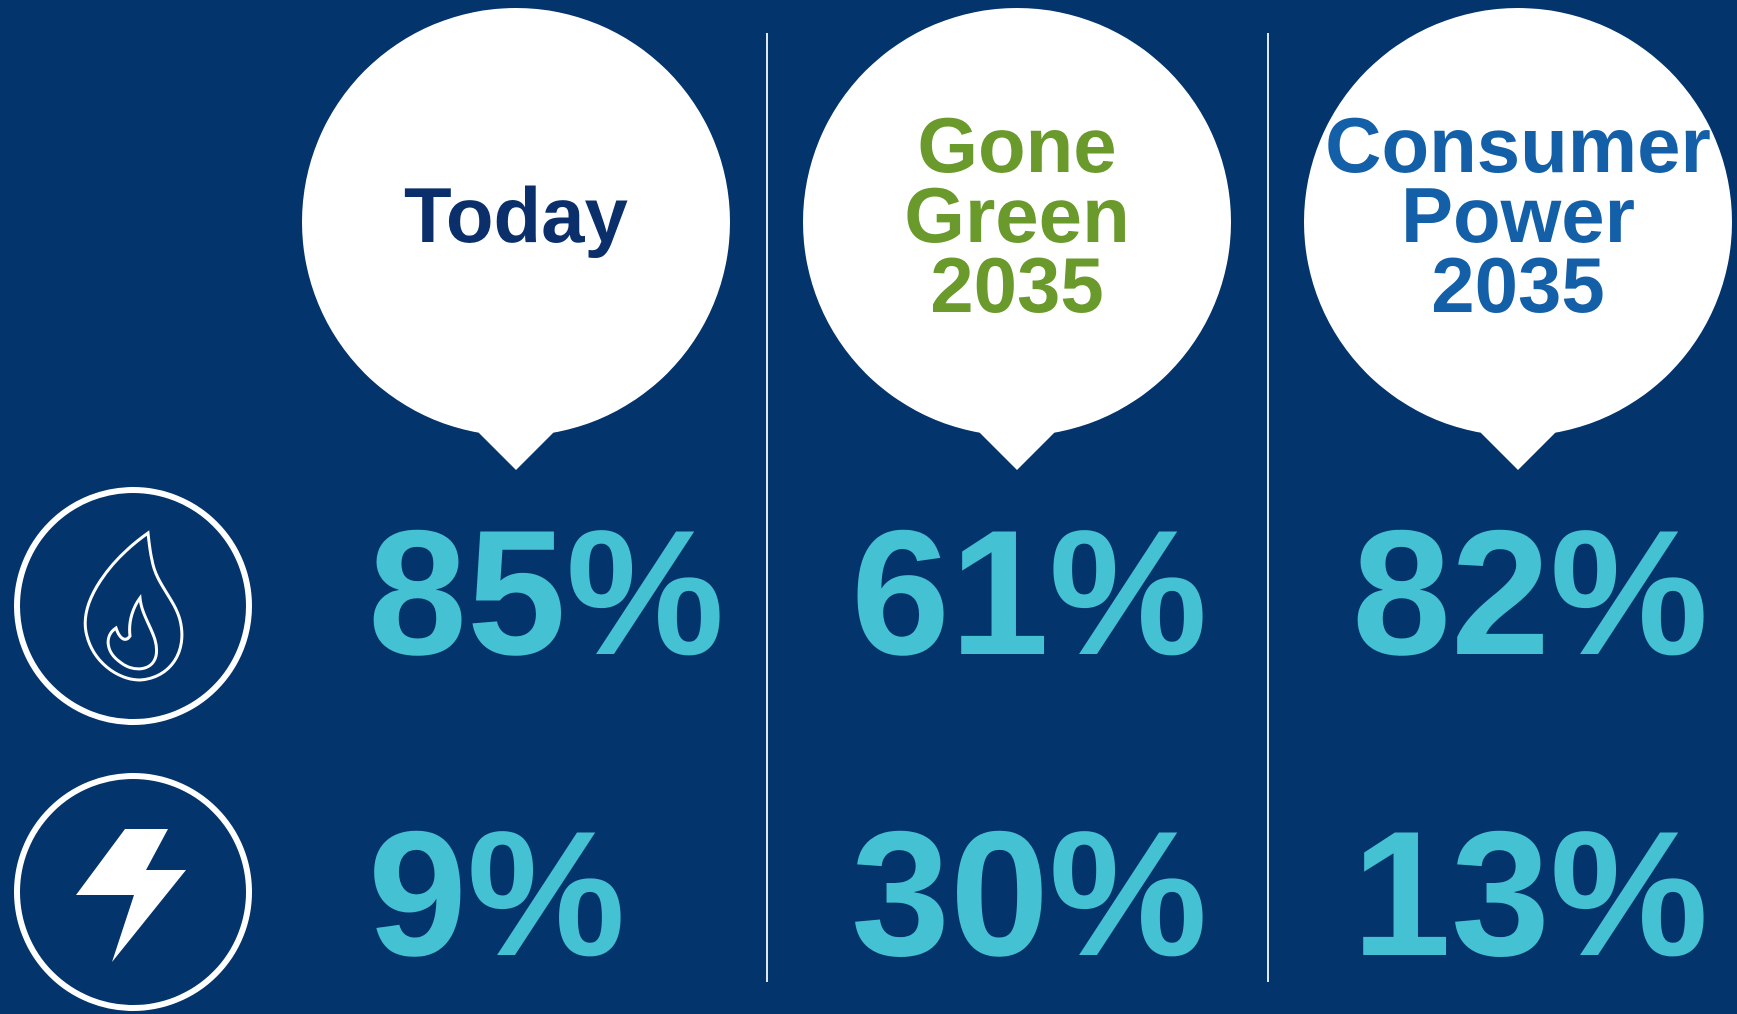 The height and width of the screenshot is (1014, 1737). What do you see at coordinates (133, 606) in the screenshot?
I see `gas-icon` at bounding box center [133, 606].